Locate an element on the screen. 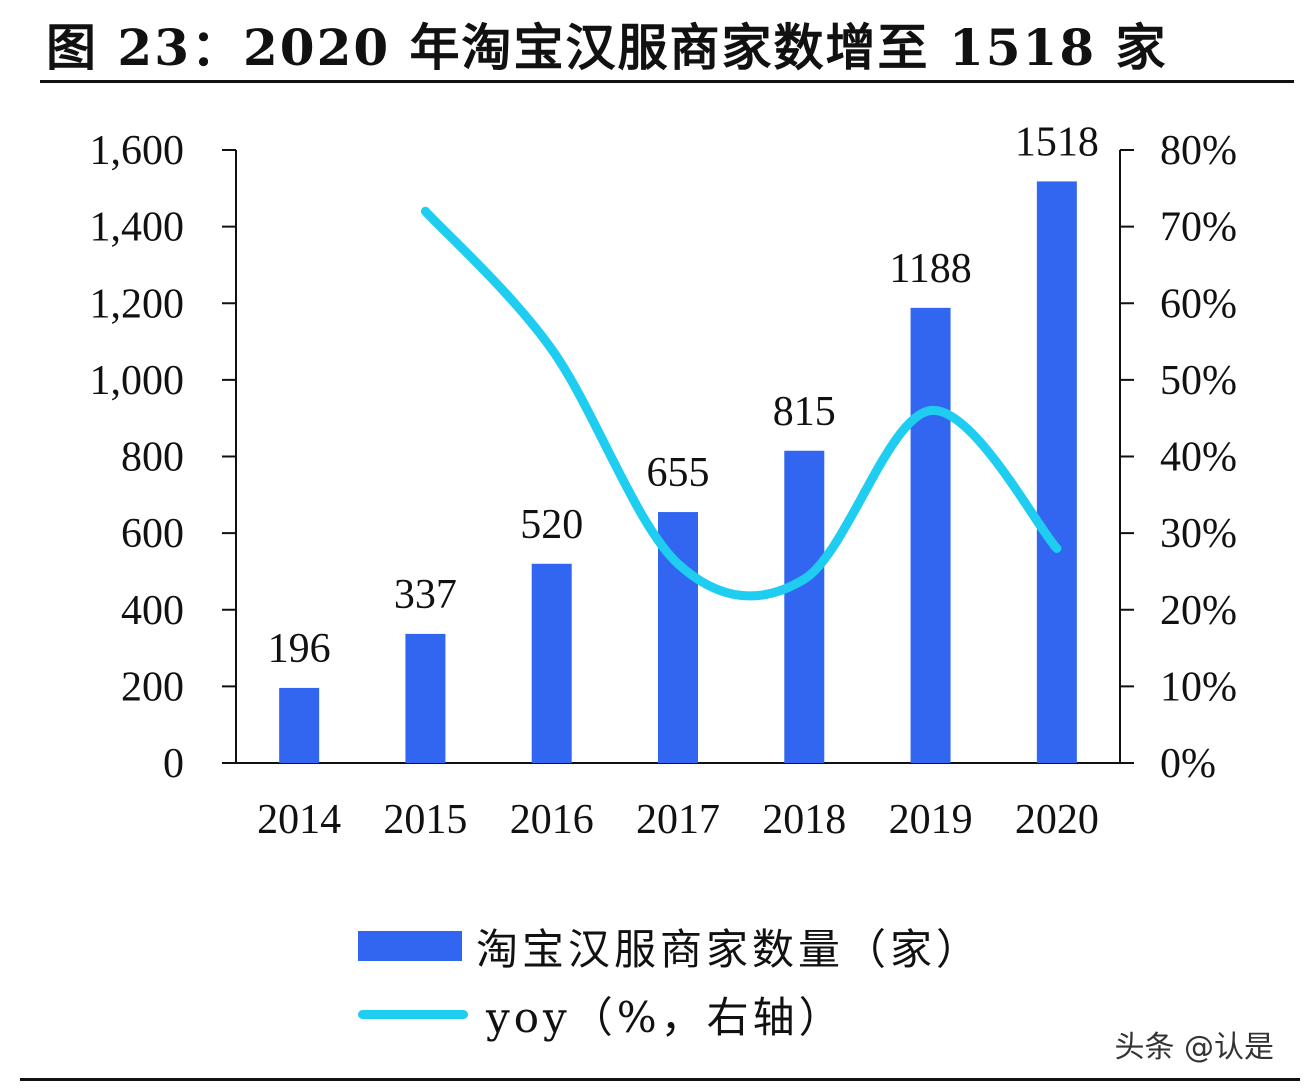  x-tick-label: 2017 is located at coordinates (678, 820).